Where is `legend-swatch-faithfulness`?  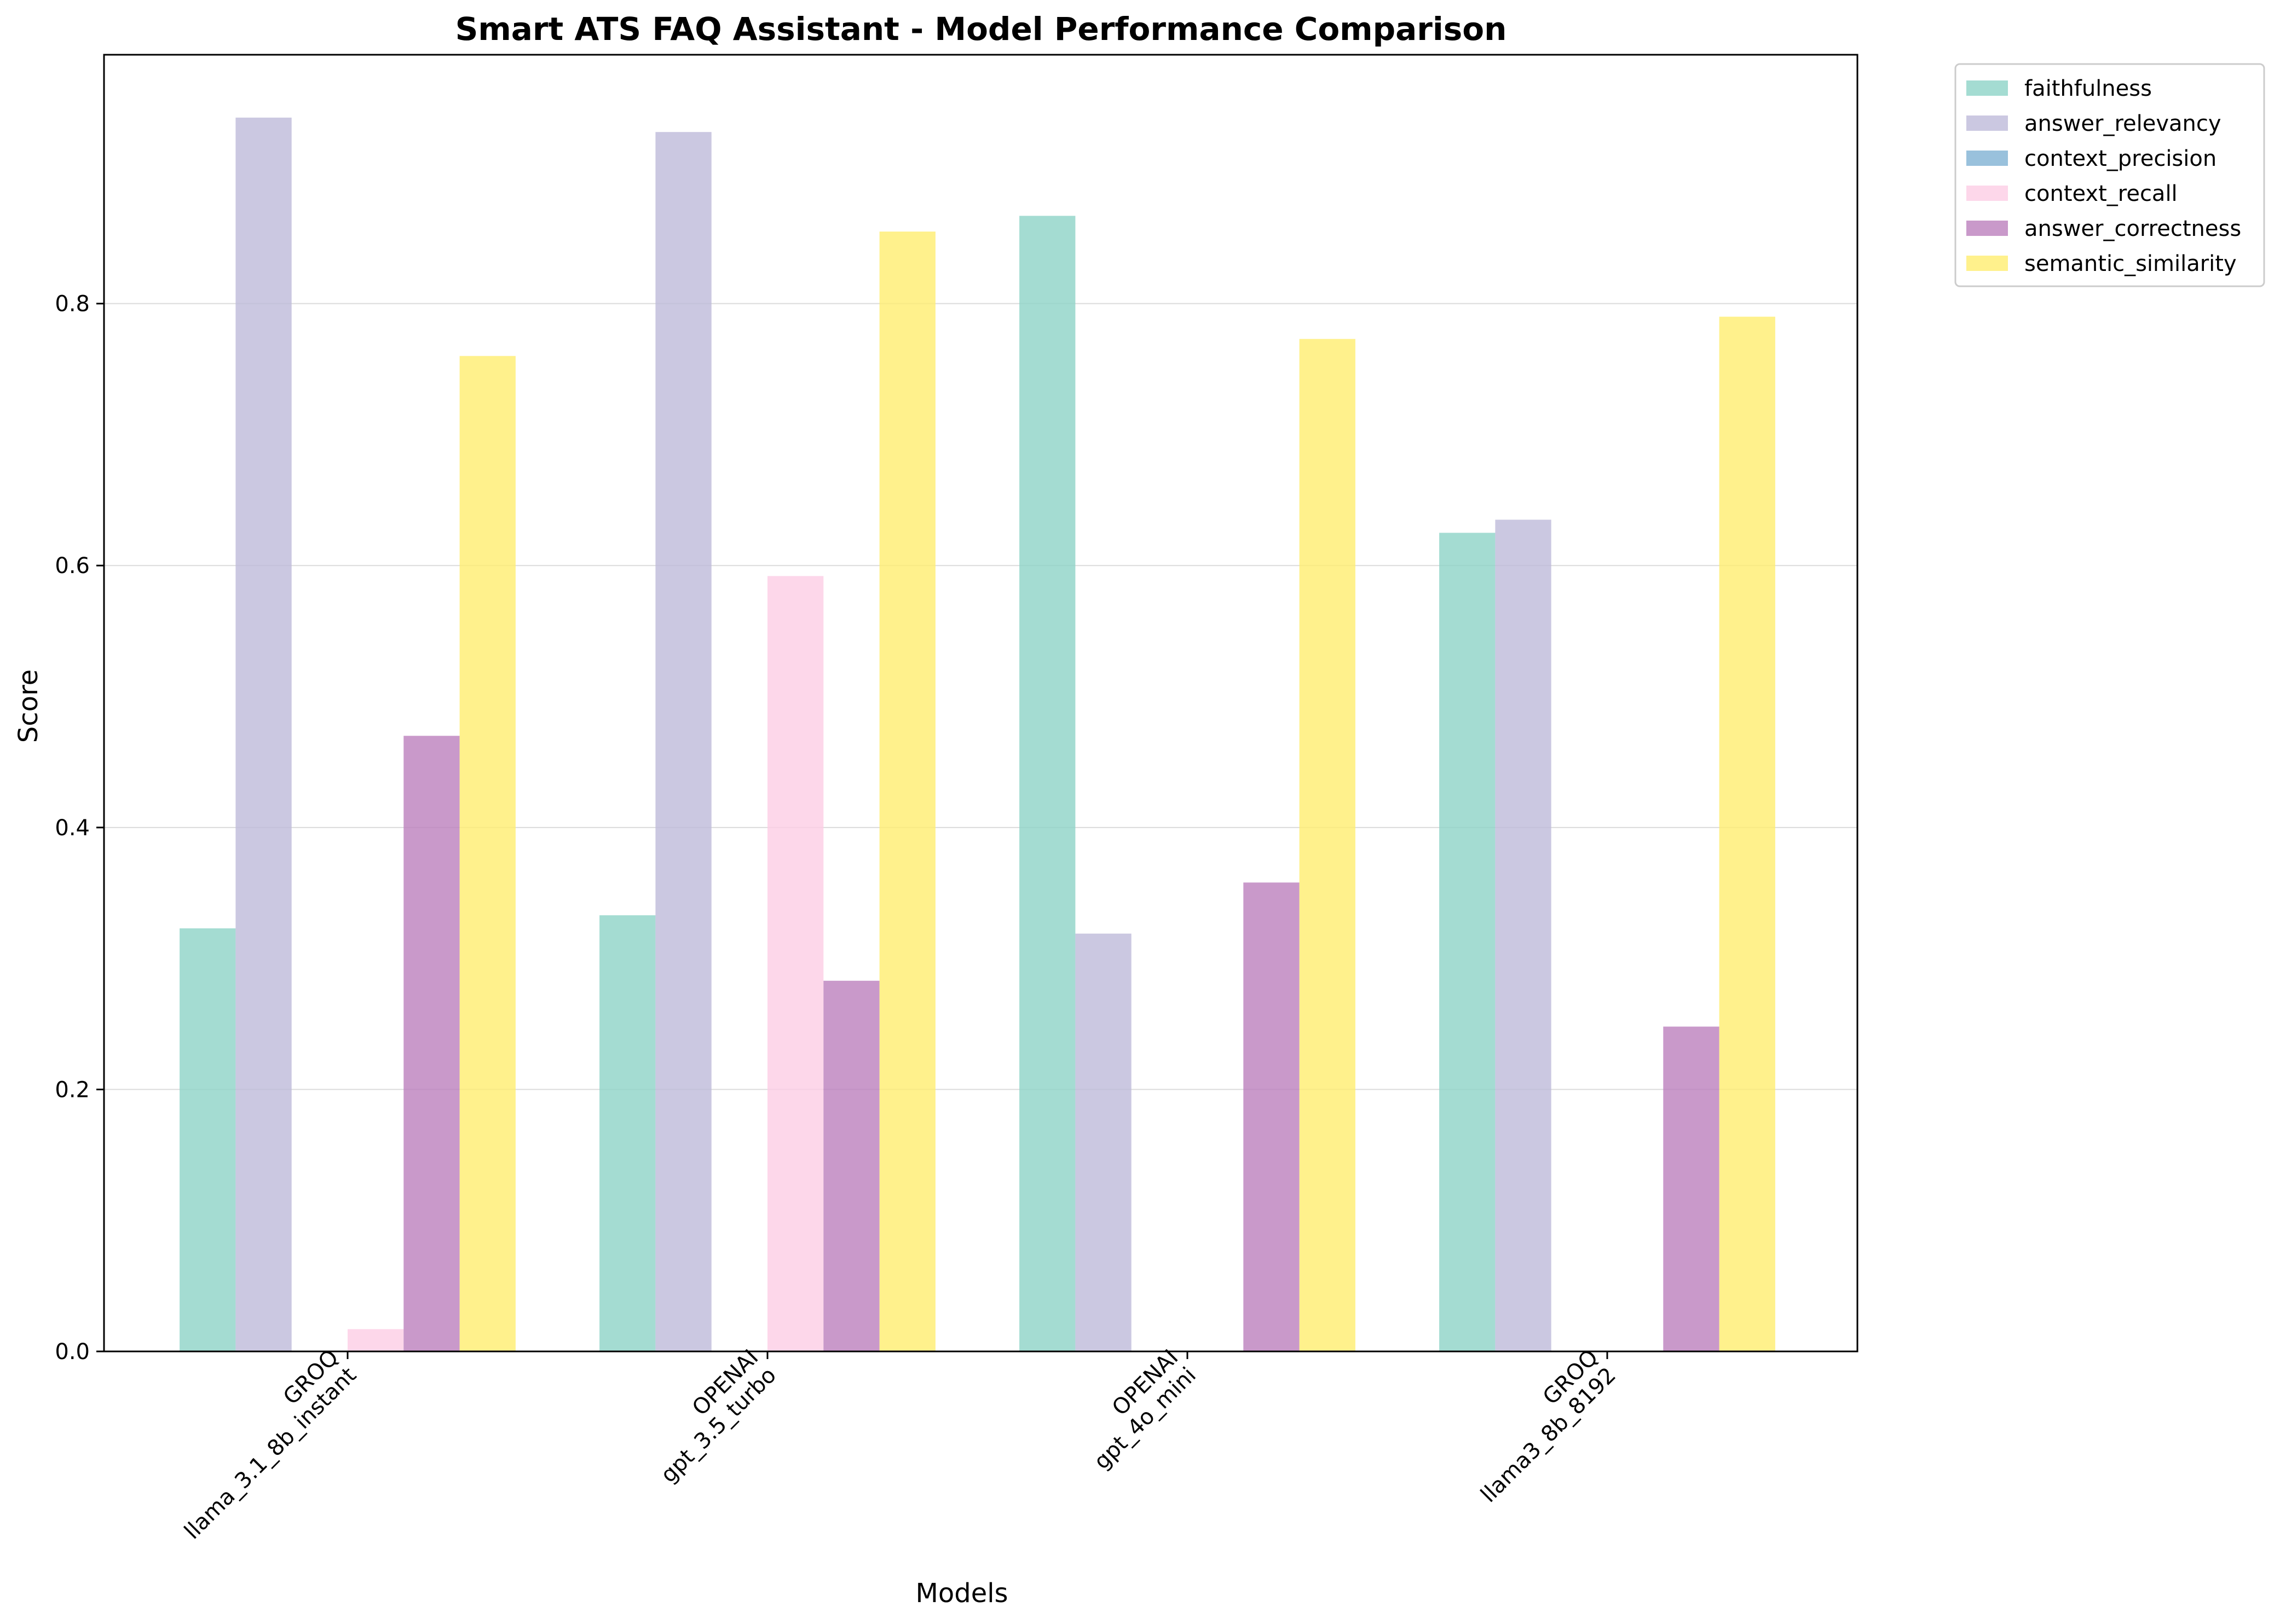 legend-swatch-faithfulness is located at coordinates (1987, 88).